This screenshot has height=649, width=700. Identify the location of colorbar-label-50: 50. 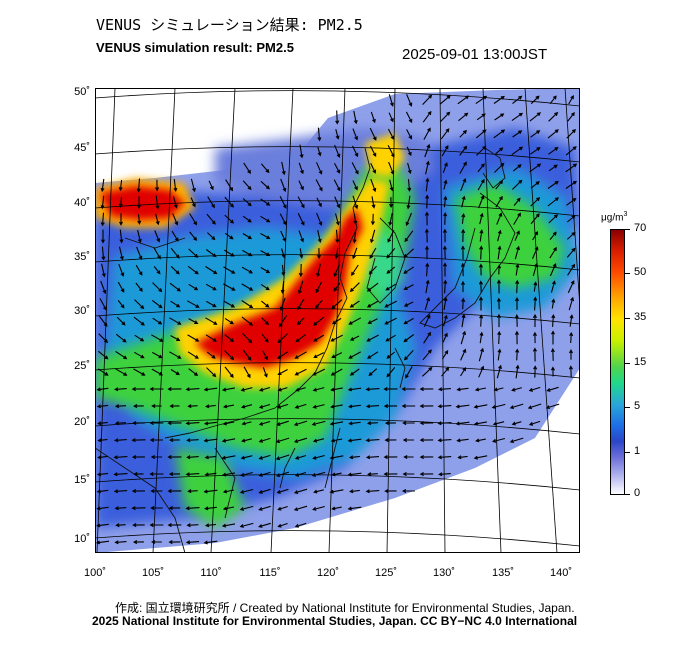
(640, 272).